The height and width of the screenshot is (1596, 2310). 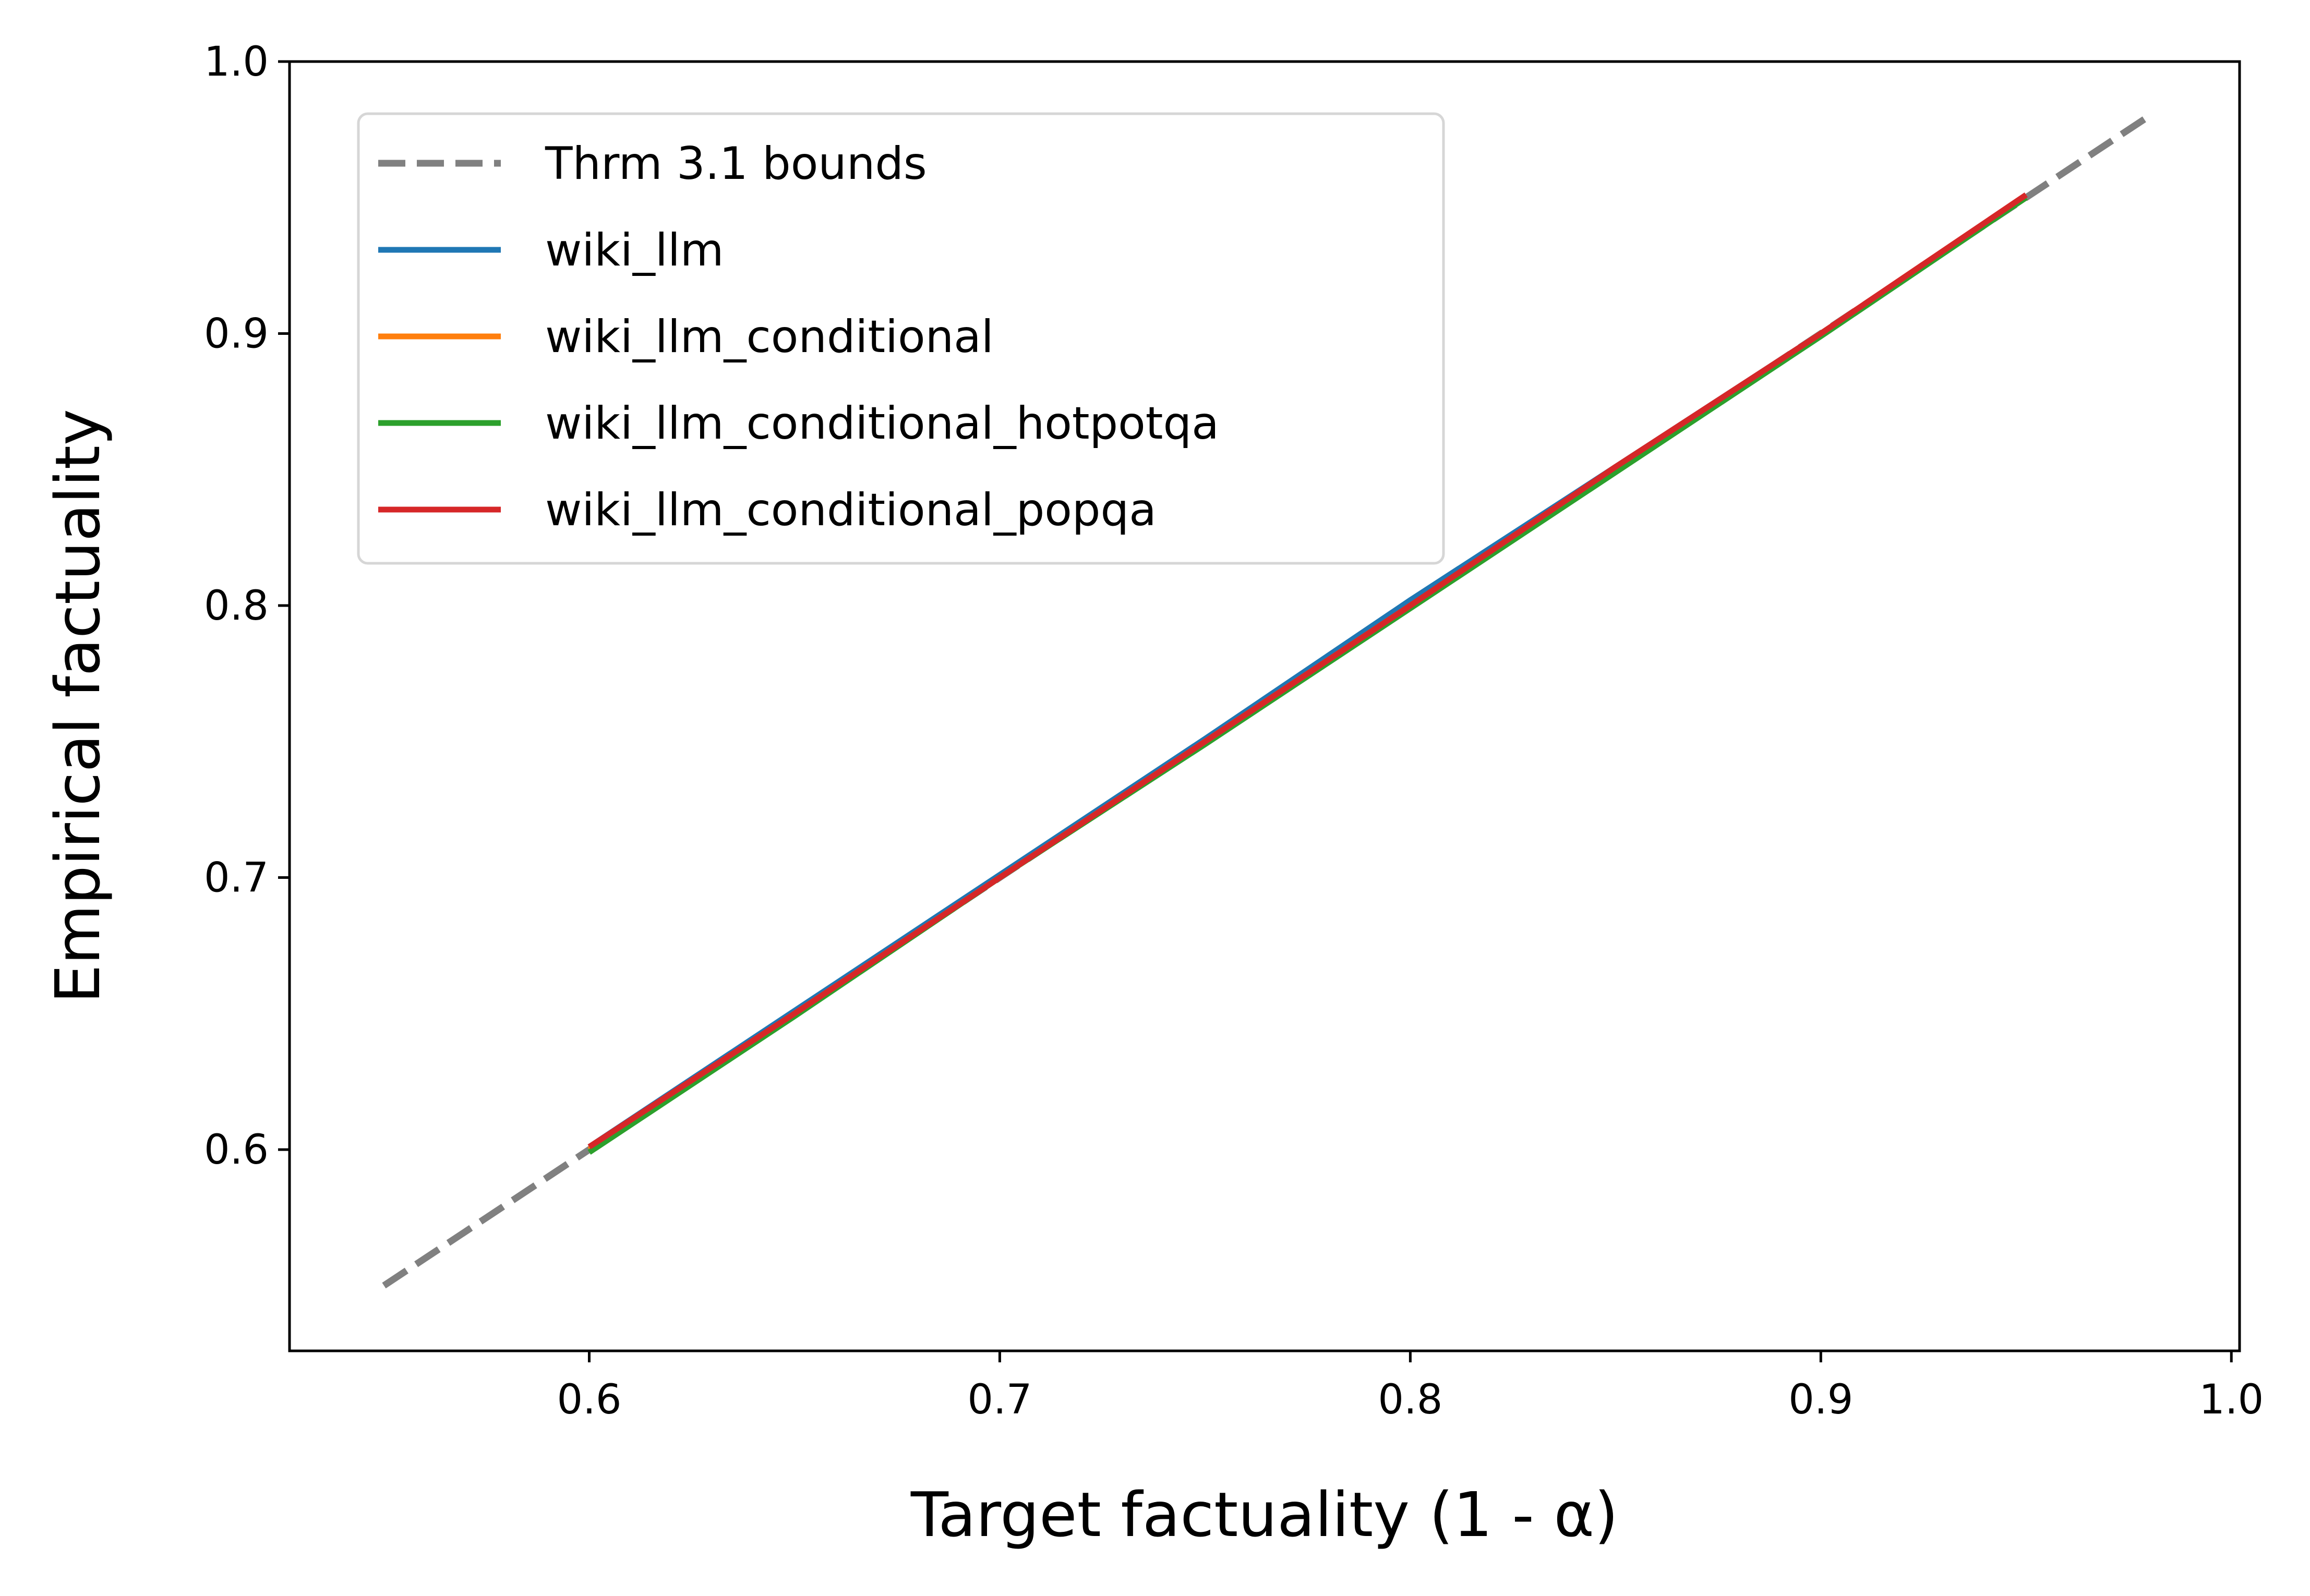 I want to click on y-tick-label: 0.8, so click(x=236, y=607).